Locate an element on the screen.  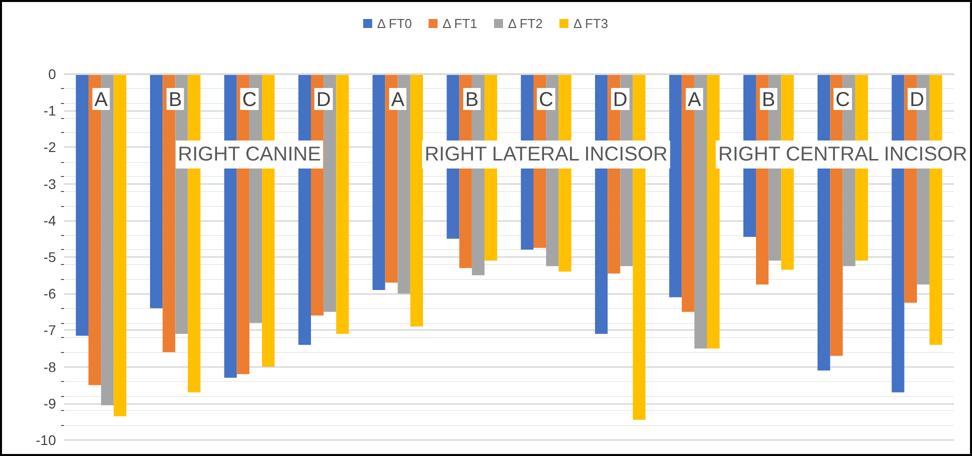
y-tick-label: -6 is located at coordinates (50, 294).